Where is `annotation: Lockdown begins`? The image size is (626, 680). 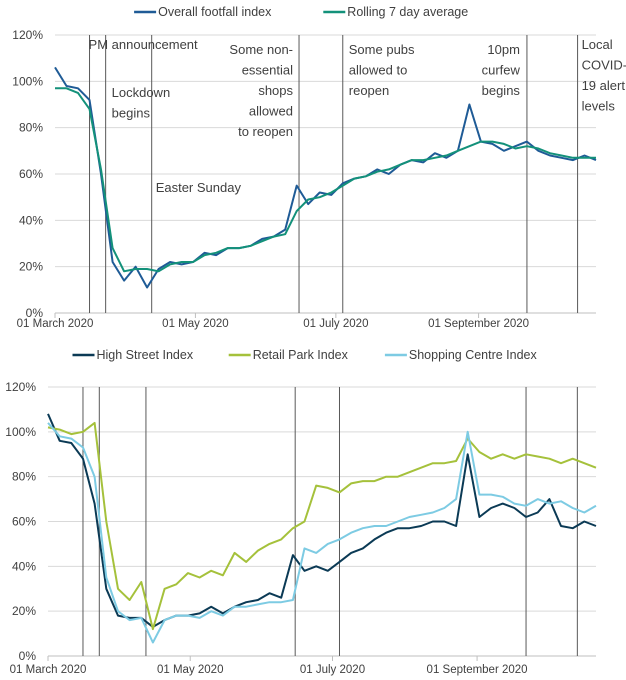
annotation: Lockdown begins is located at coordinates (141, 103).